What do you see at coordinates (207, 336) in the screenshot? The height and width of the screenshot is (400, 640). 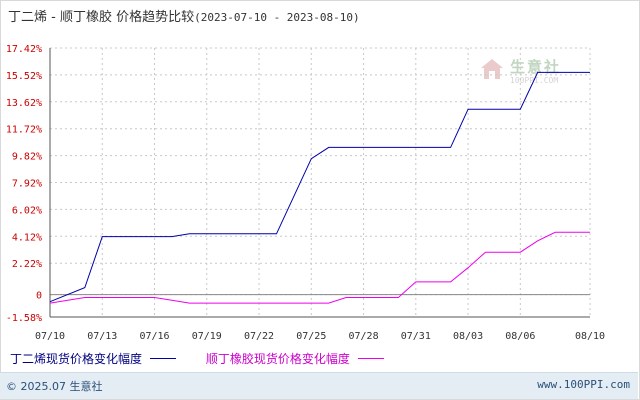 I see `x-tick-label-3: 07/19` at bounding box center [207, 336].